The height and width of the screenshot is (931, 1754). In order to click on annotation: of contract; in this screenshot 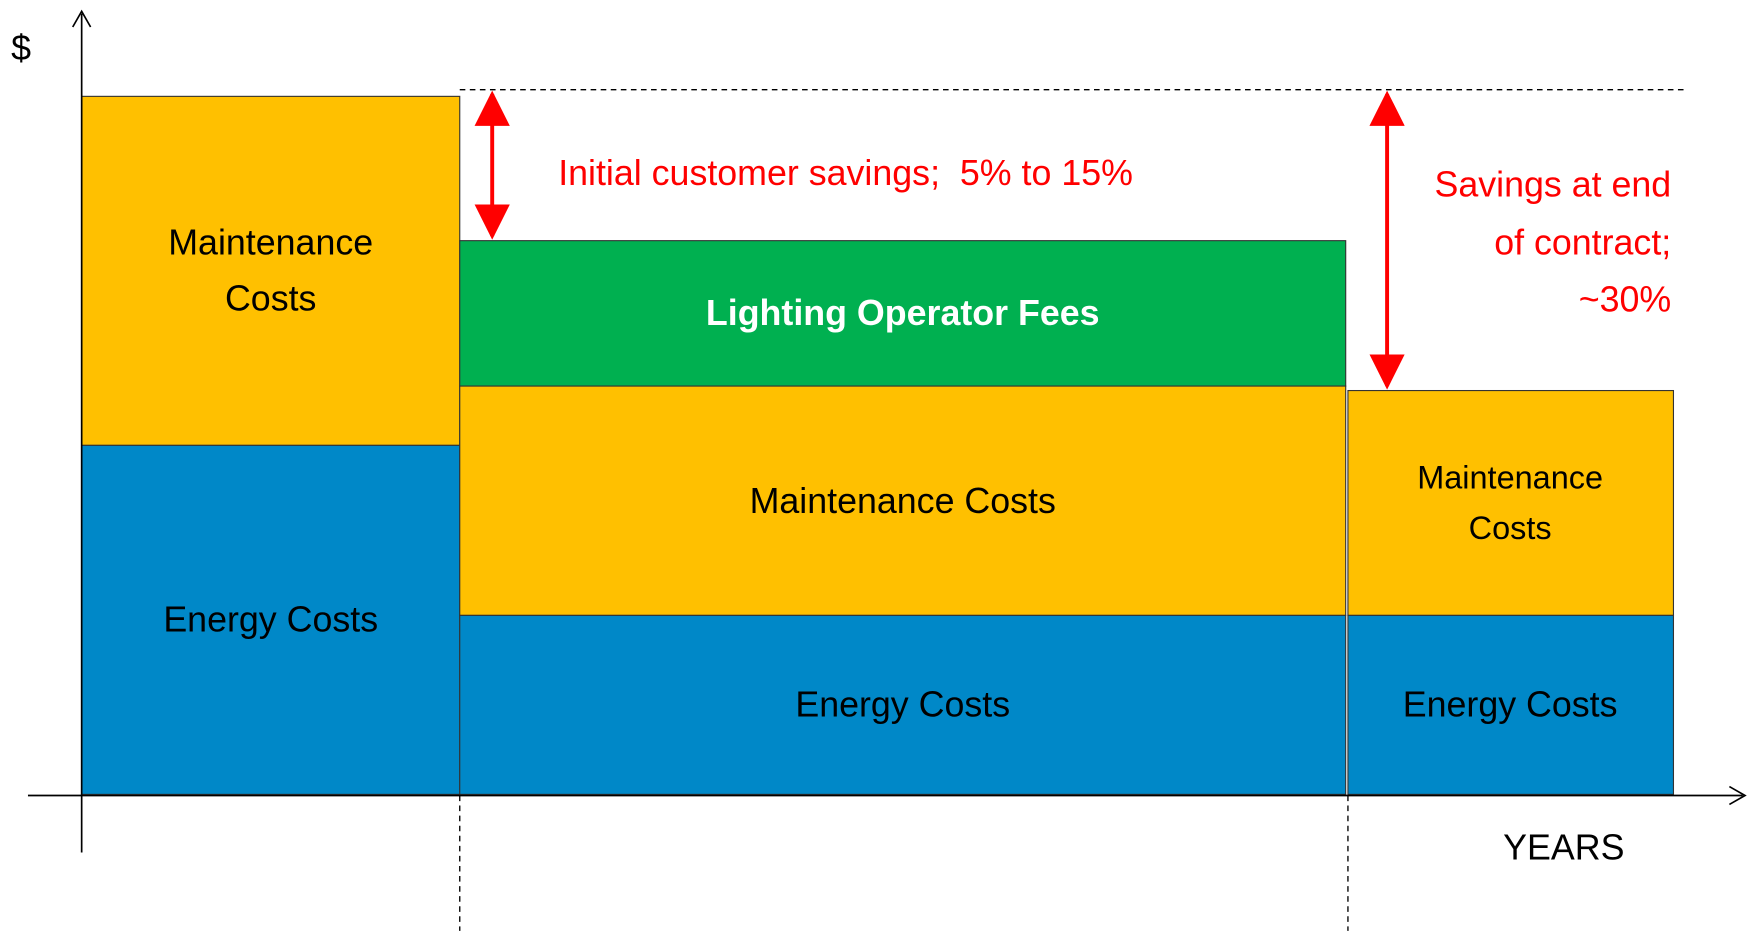, I will do `click(1582, 243)`.